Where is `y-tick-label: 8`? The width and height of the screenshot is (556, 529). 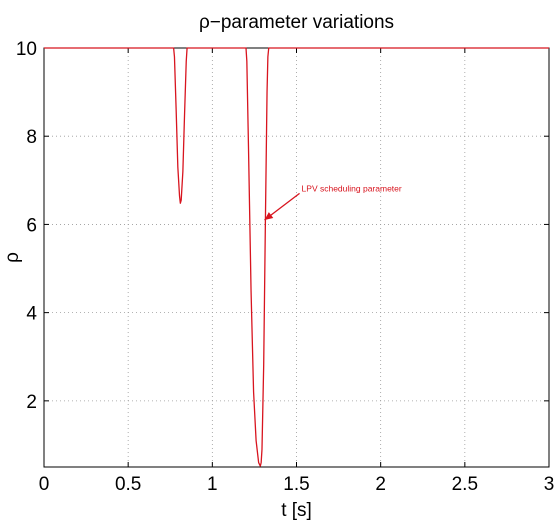 y-tick-label: 8 is located at coordinates (31, 137).